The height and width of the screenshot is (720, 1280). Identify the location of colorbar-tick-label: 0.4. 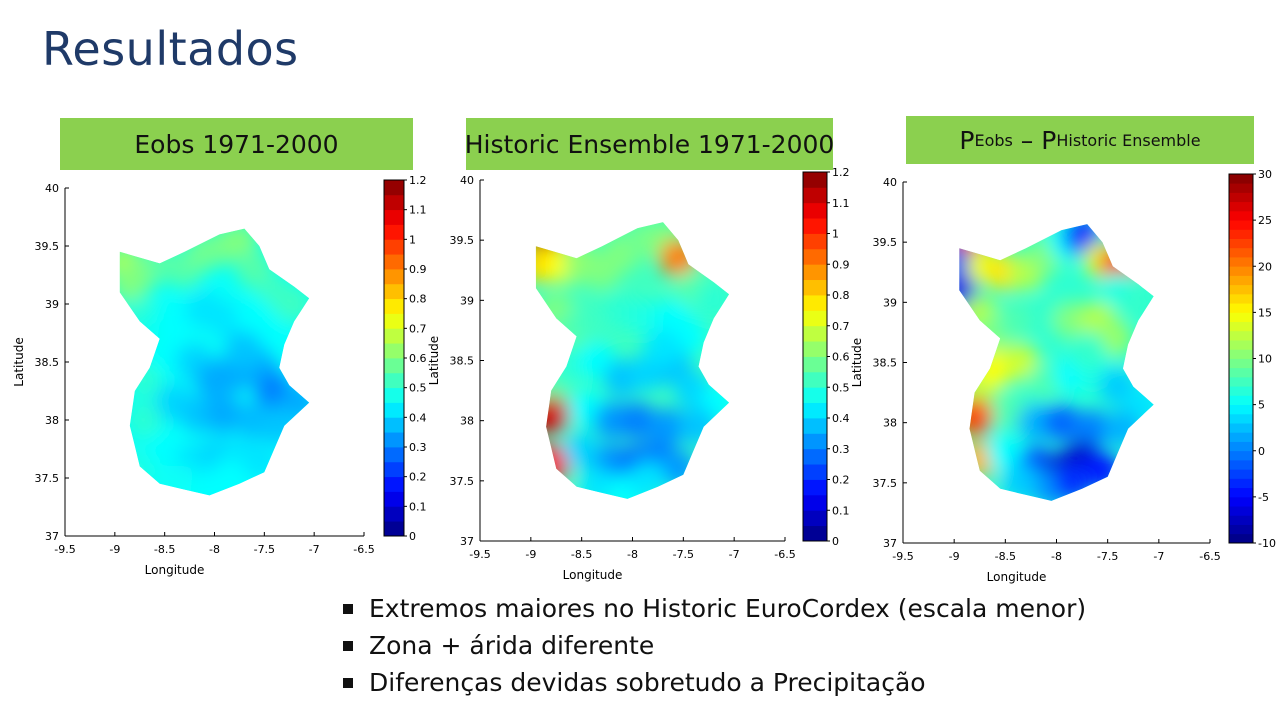
(418, 417).